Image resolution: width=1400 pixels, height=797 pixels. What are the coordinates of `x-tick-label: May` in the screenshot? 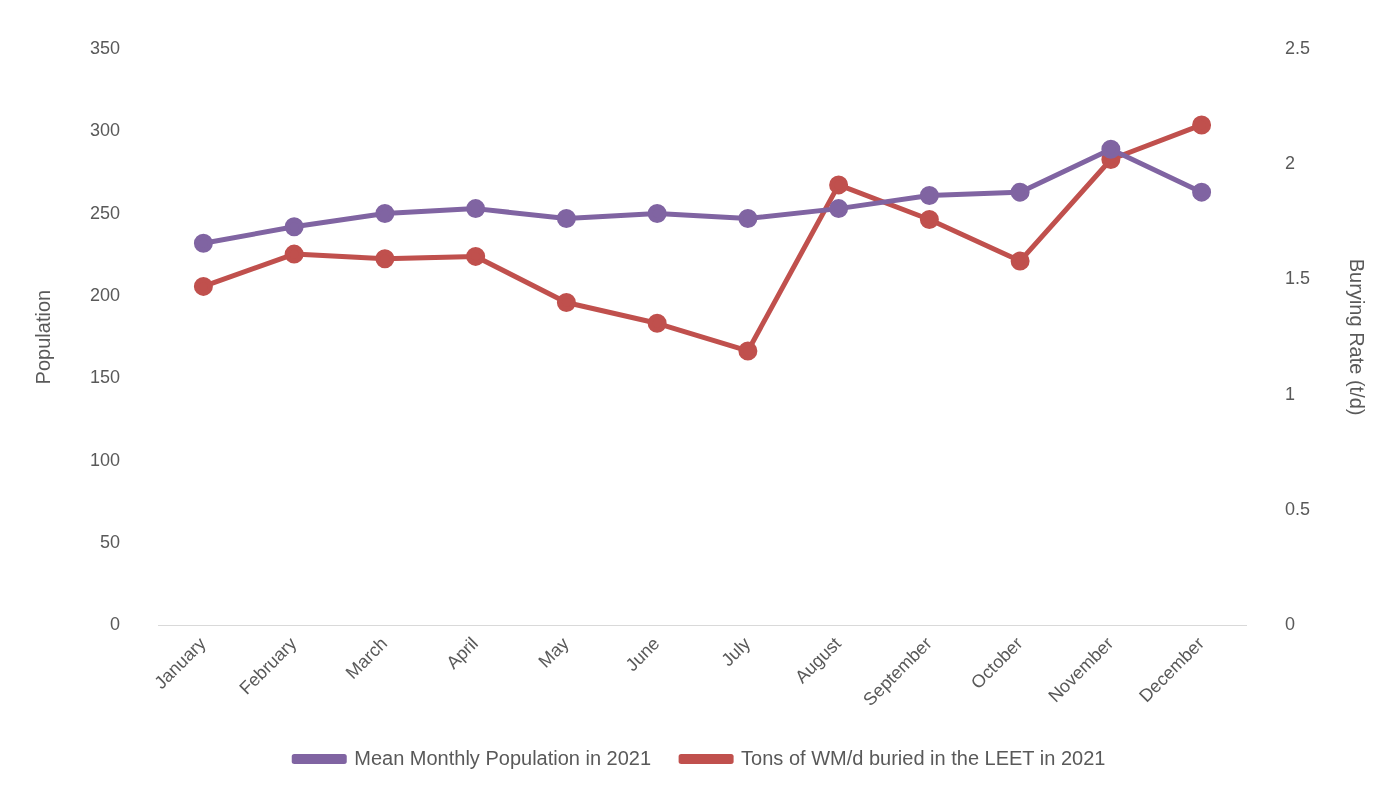 It's located at (553, 652).